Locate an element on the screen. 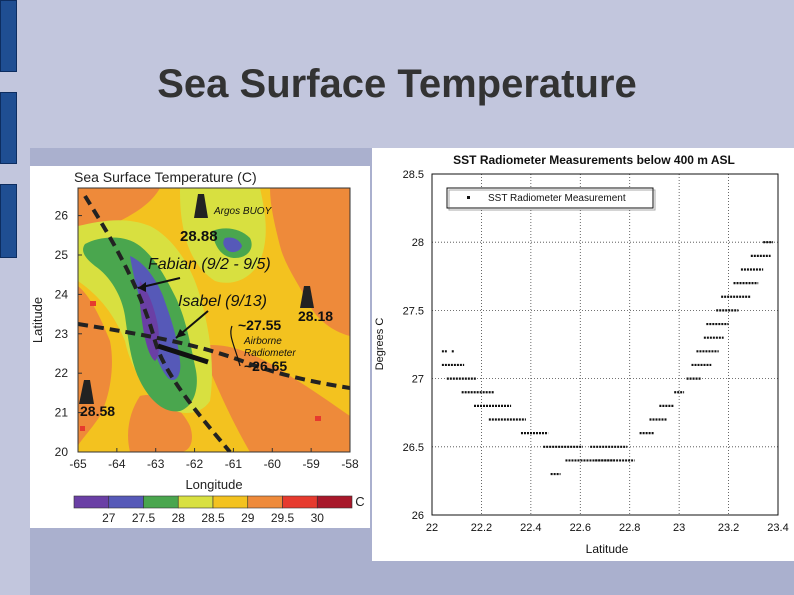 This screenshot has width=794, height=595. colorbar is located at coordinates (213, 502).